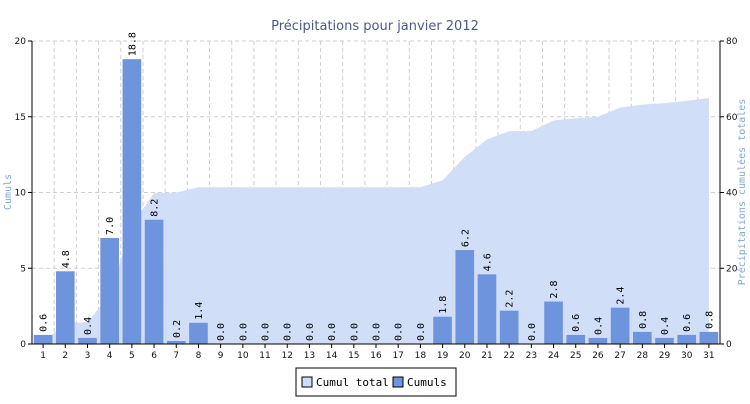  I want to click on y-tick-label-right: 0, so click(729, 345).